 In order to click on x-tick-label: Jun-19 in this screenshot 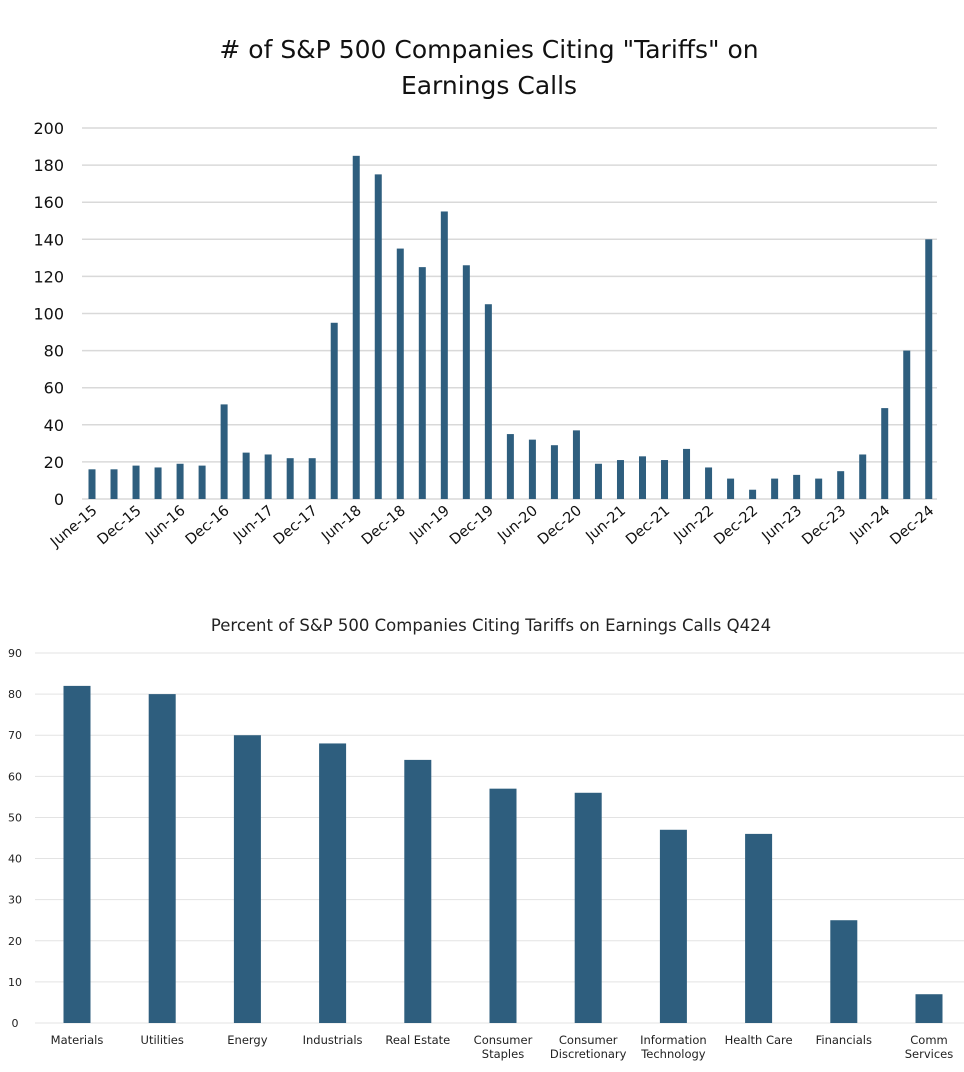, I will do `click(429, 524)`.